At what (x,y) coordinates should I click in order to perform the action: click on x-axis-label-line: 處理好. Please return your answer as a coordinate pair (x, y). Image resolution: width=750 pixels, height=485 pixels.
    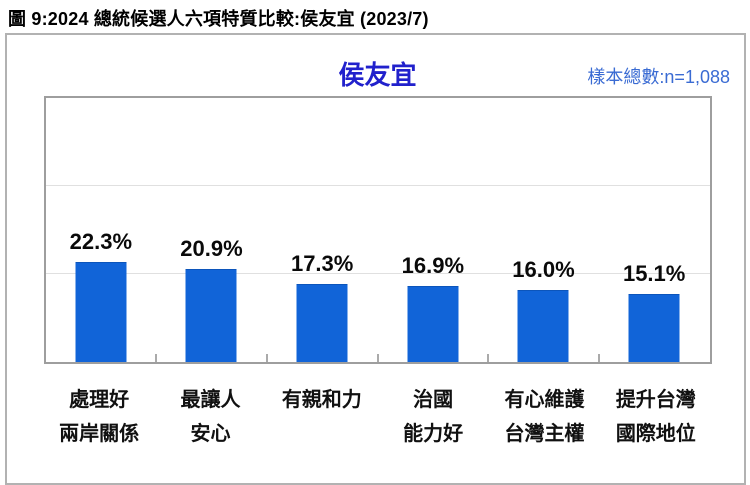
    Looking at the image, I should click on (99, 400).